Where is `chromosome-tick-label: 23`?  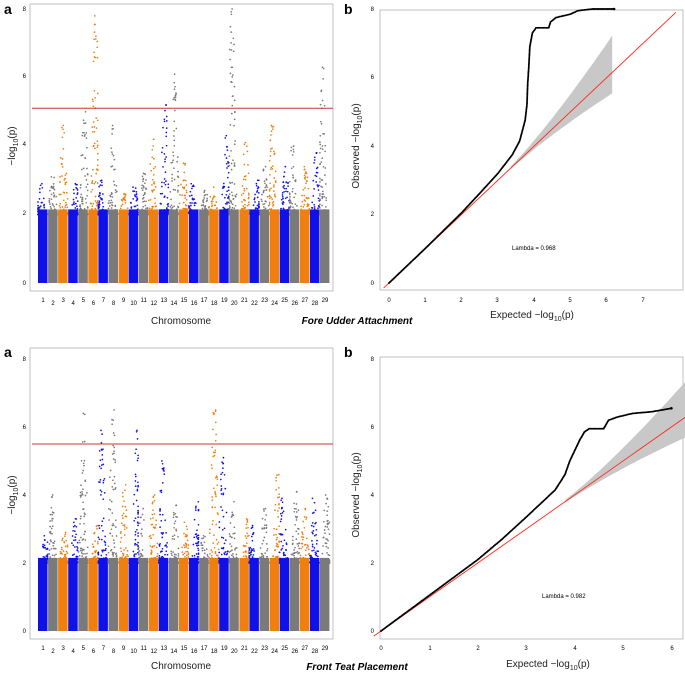
chromosome-tick-label: 23 is located at coordinates (264, 649).